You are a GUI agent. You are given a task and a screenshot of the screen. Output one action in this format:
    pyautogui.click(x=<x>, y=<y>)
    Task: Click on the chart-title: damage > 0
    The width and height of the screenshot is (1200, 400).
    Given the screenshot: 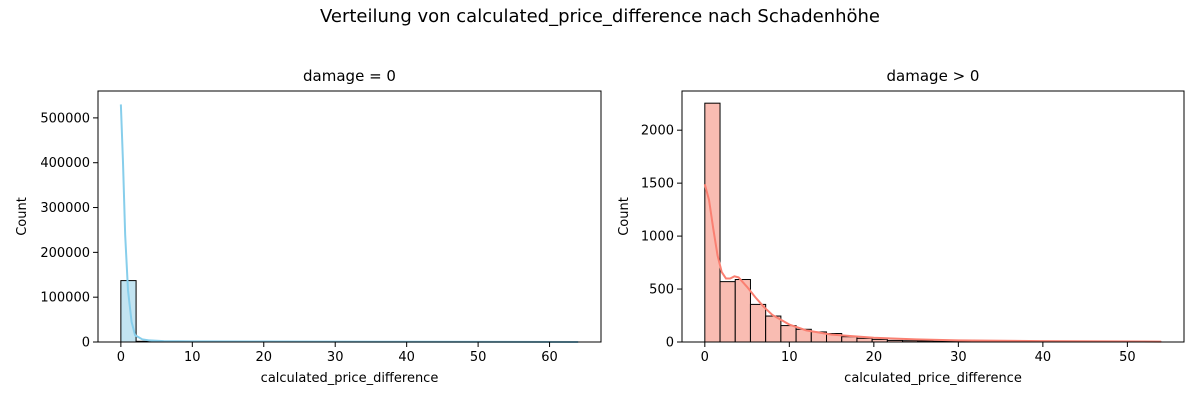 What is the action you would take?
    pyautogui.click(x=933, y=76)
    